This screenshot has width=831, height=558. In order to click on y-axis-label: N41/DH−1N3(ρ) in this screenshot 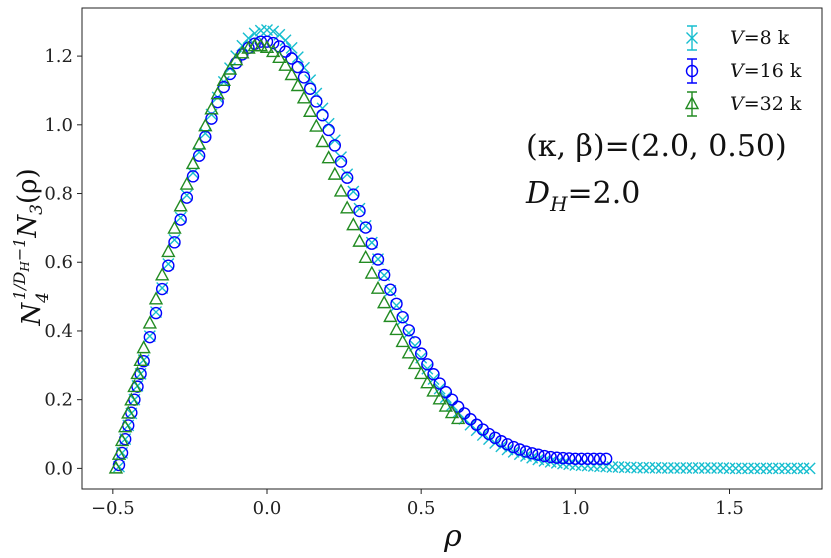, I will do `click(31, 247)`.